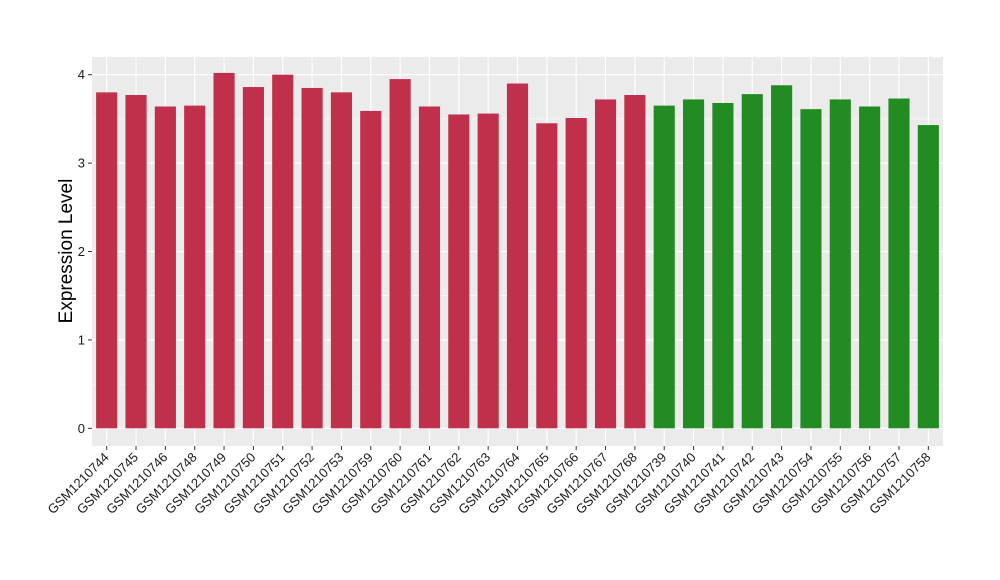 The height and width of the screenshot is (580, 1000). What do you see at coordinates (928, 277) in the screenshot?
I see `bar-GSM1210758` at bounding box center [928, 277].